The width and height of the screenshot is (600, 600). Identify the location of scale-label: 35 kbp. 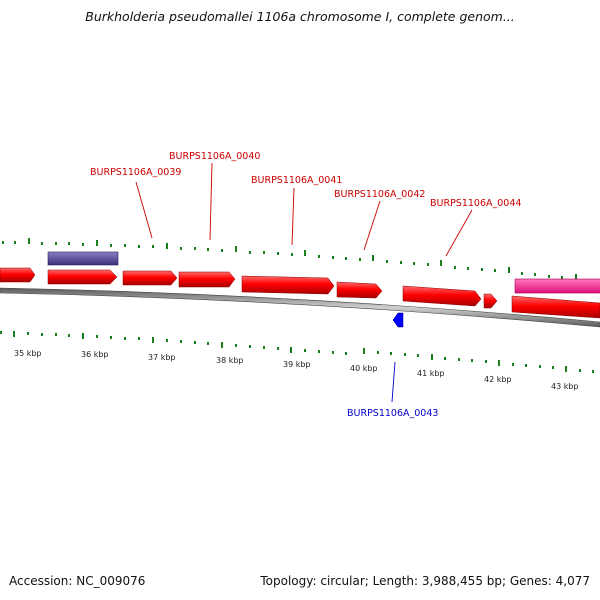
(28, 353).